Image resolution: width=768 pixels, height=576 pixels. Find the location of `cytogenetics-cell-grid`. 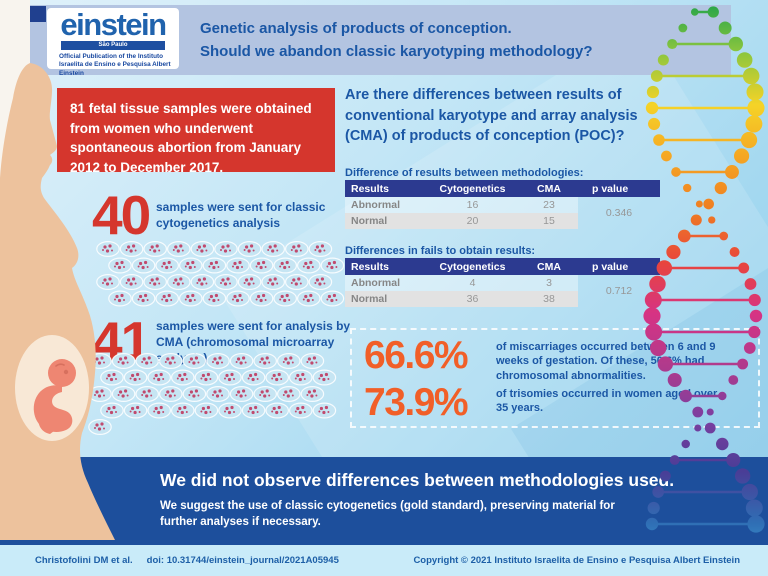

cytogenetics-cell-grid is located at coordinates (220, 273).